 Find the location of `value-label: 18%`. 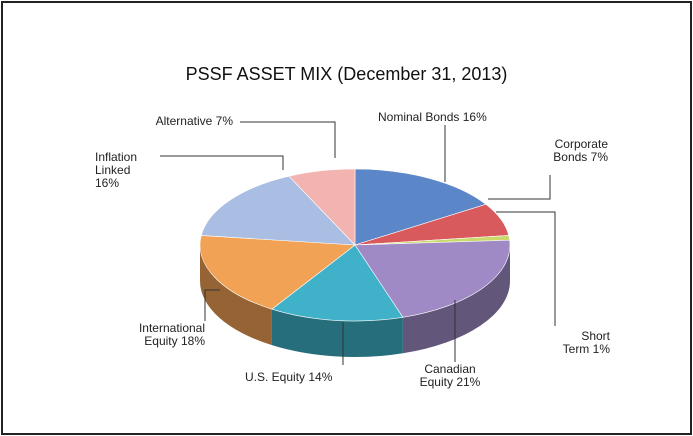

value-label: 18% is located at coordinates (192, 341).